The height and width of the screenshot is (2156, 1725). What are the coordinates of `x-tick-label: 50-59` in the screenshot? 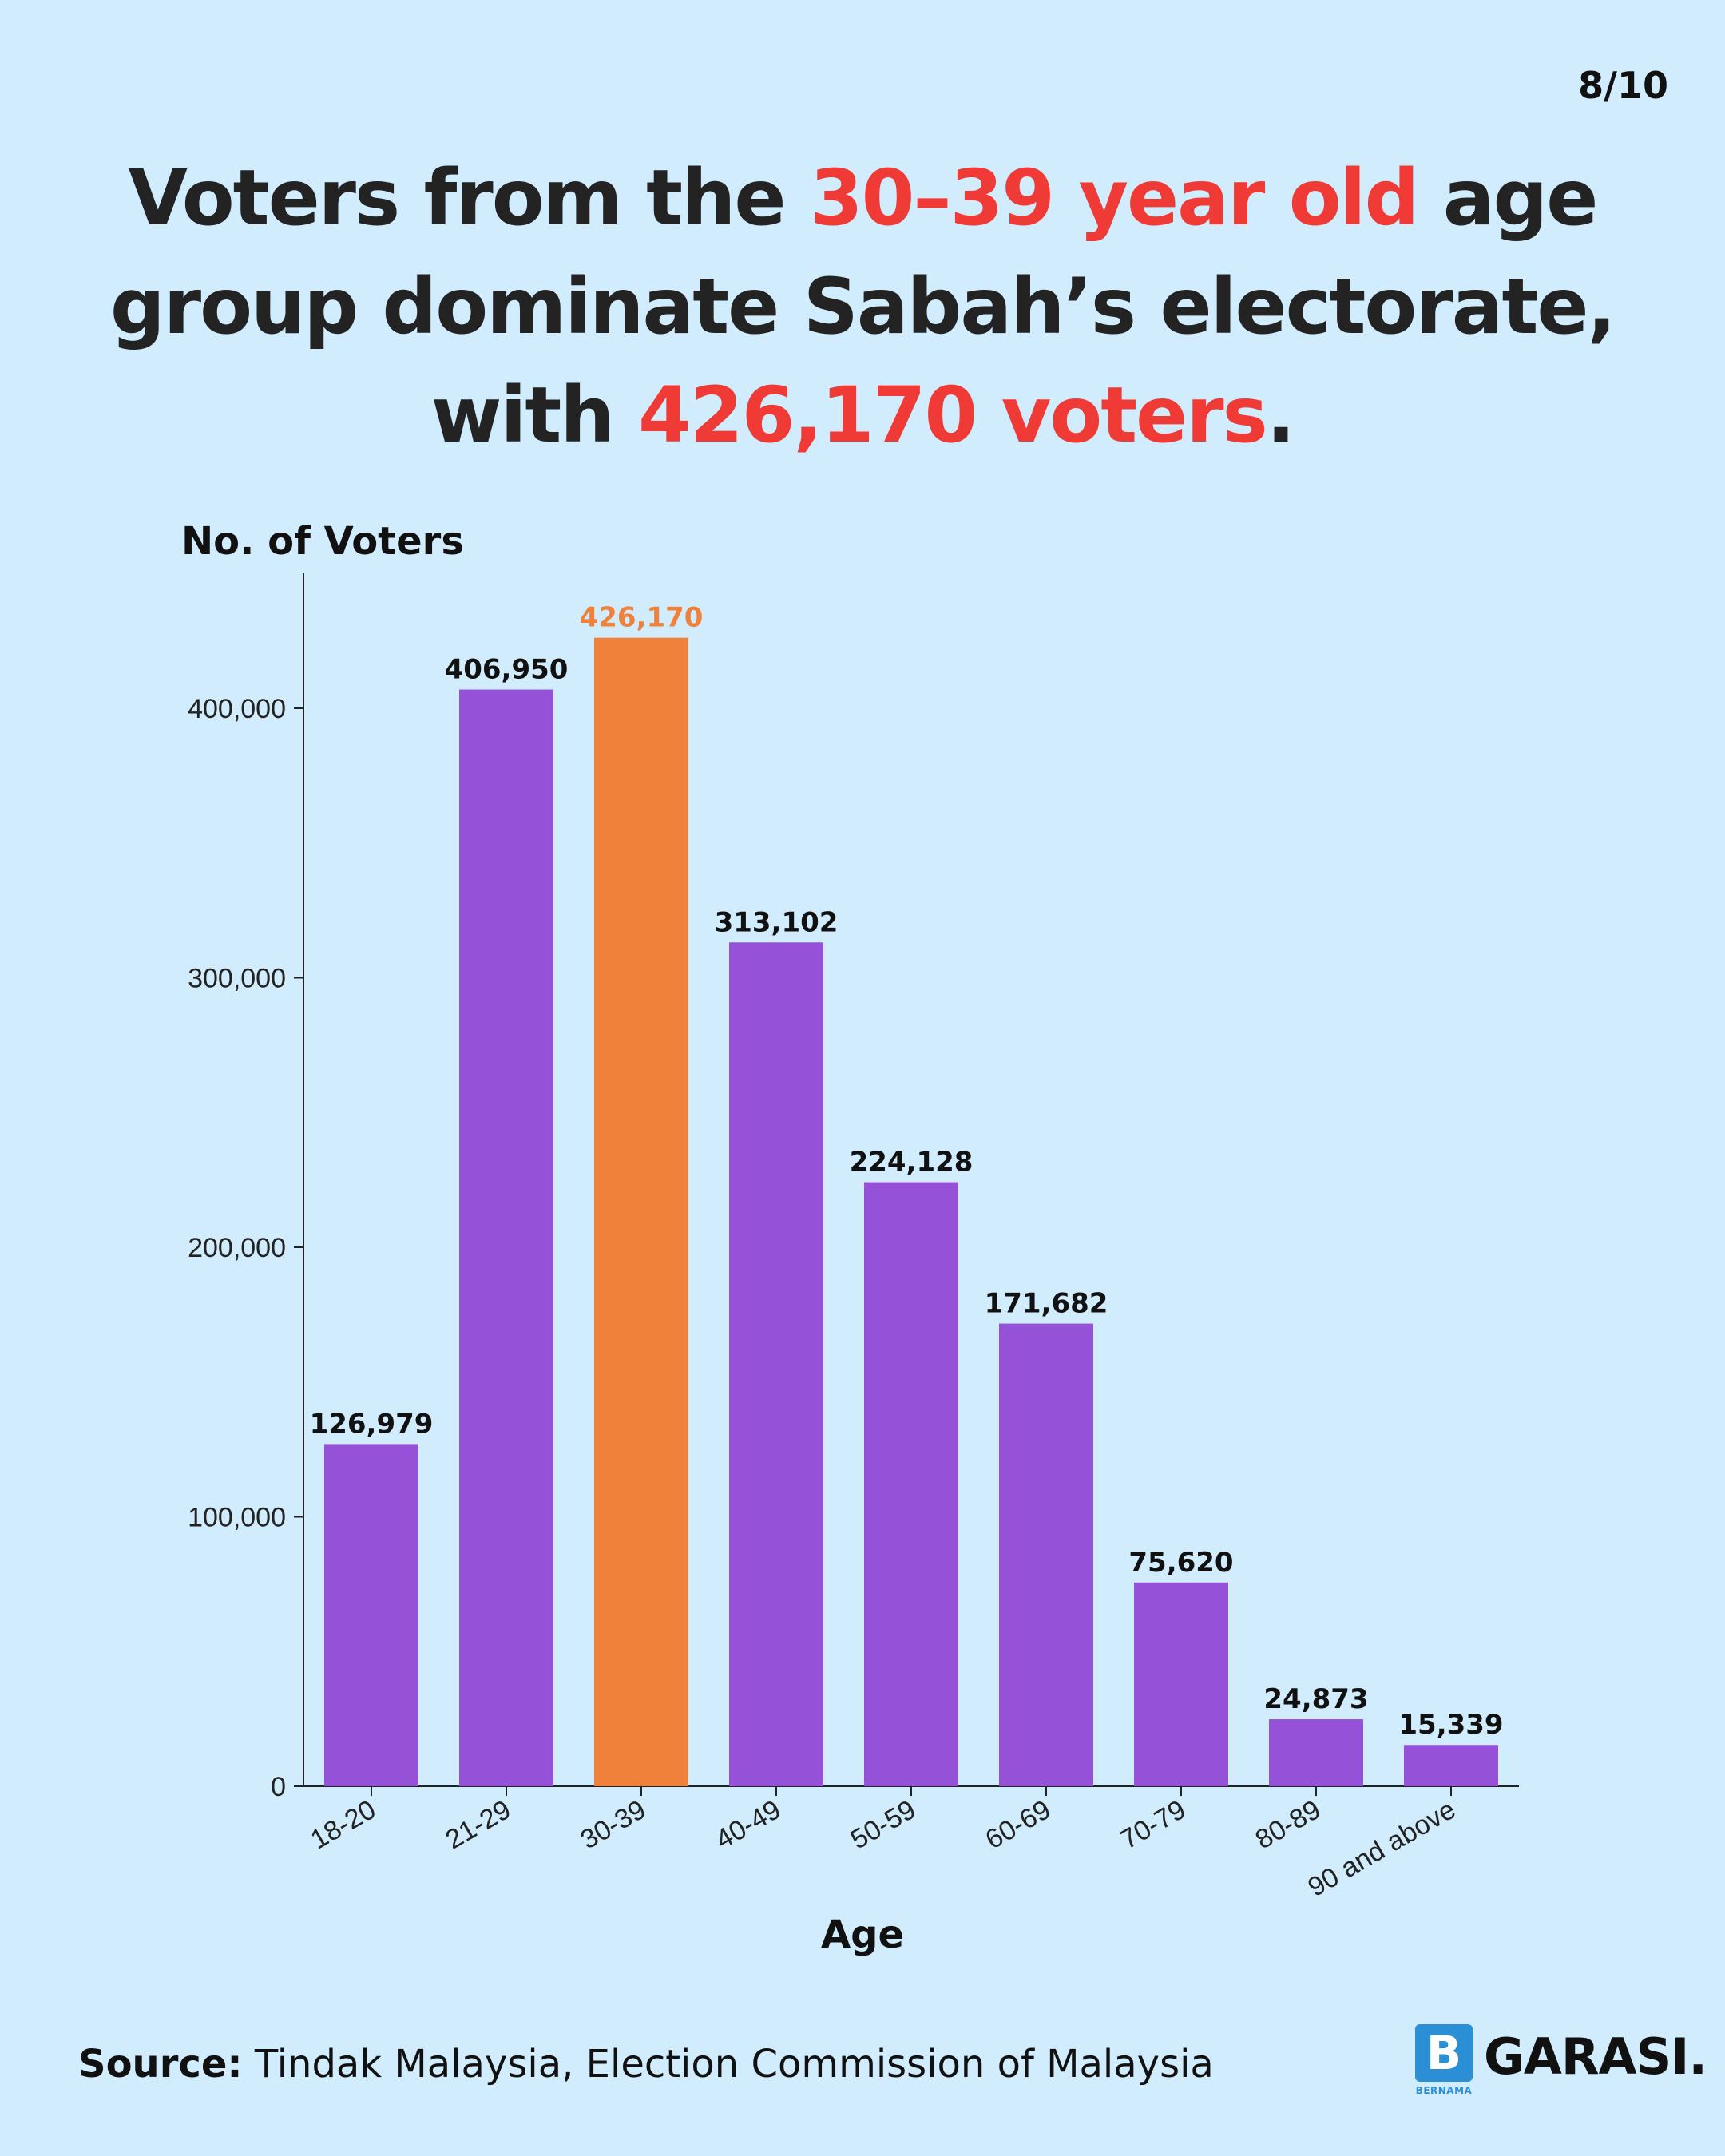 It's located at (884, 1824).